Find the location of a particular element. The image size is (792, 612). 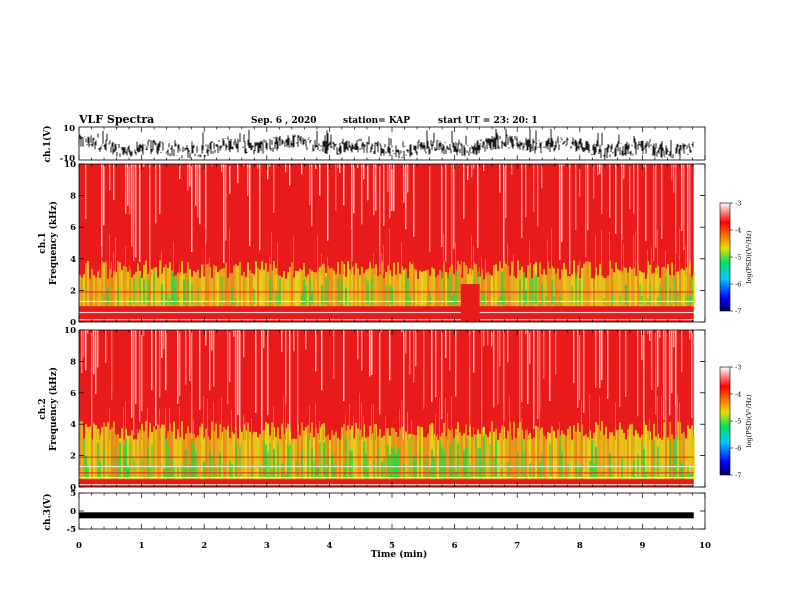

header-station: station= KAP is located at coordinates (376, 121).